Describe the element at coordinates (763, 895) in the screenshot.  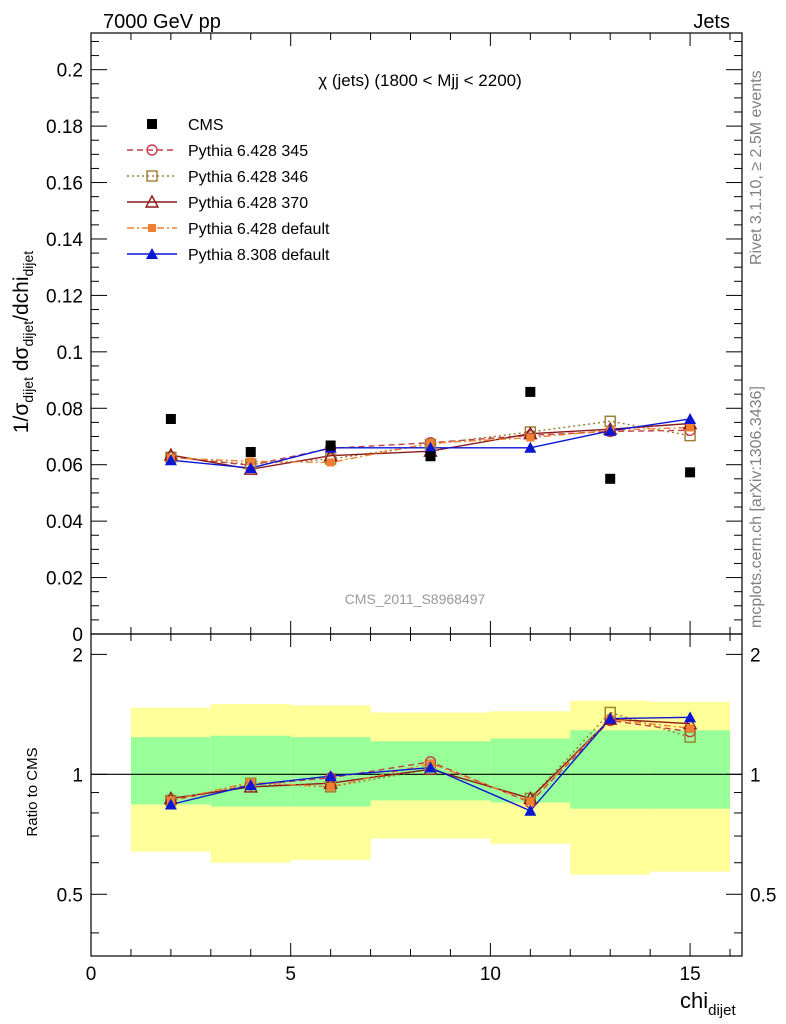
I see `ratio-y-tick-label-right: 0.5` at that location.